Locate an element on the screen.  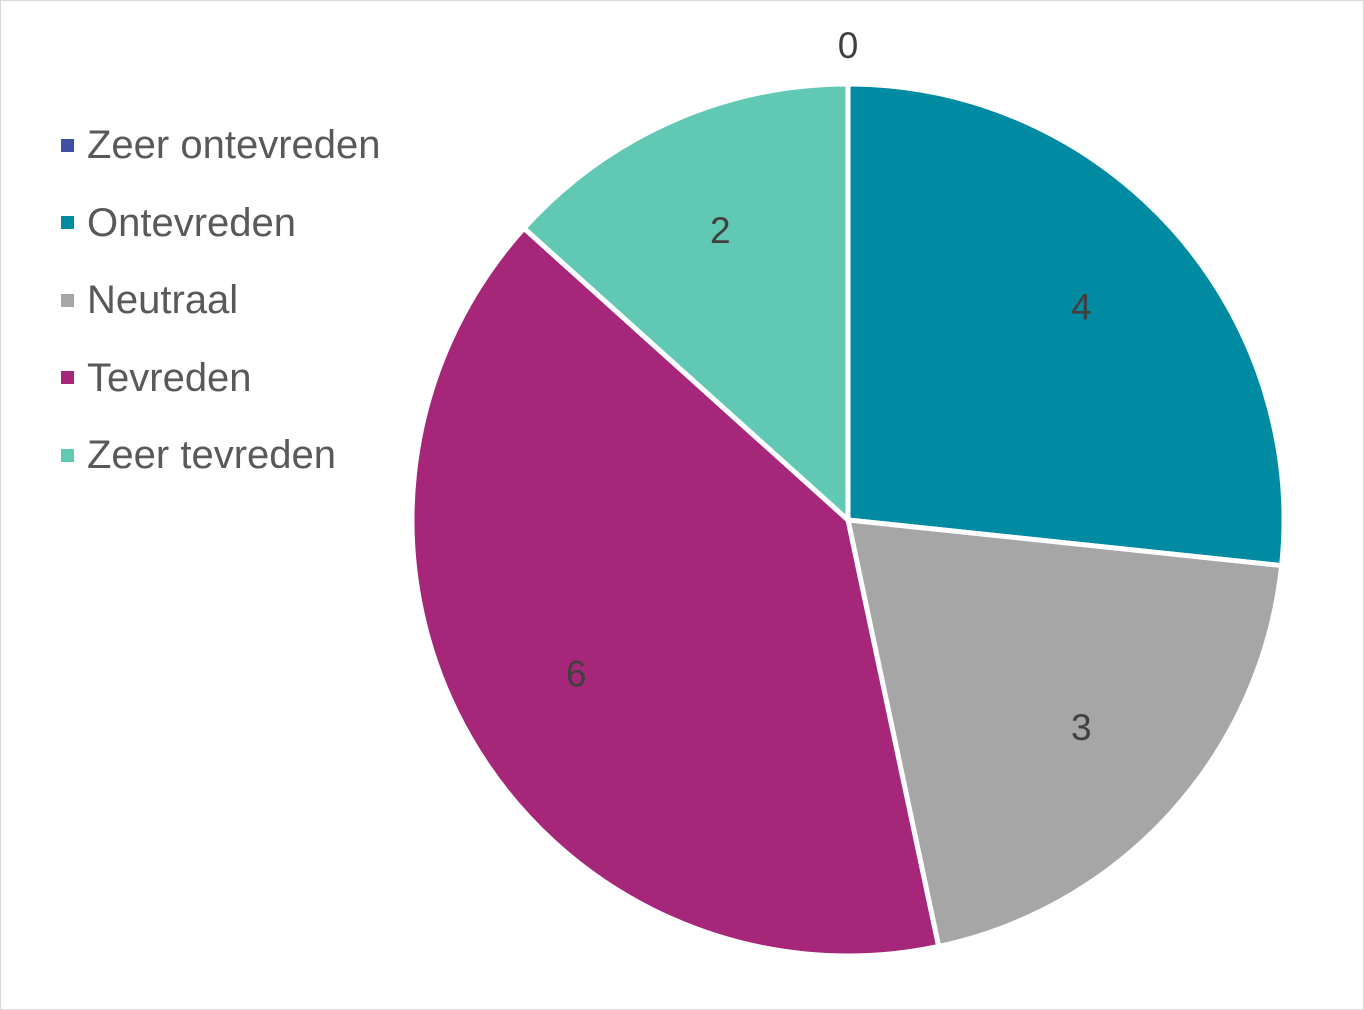
data-label-tevreden: 6 is located at coordinates (576, 674).